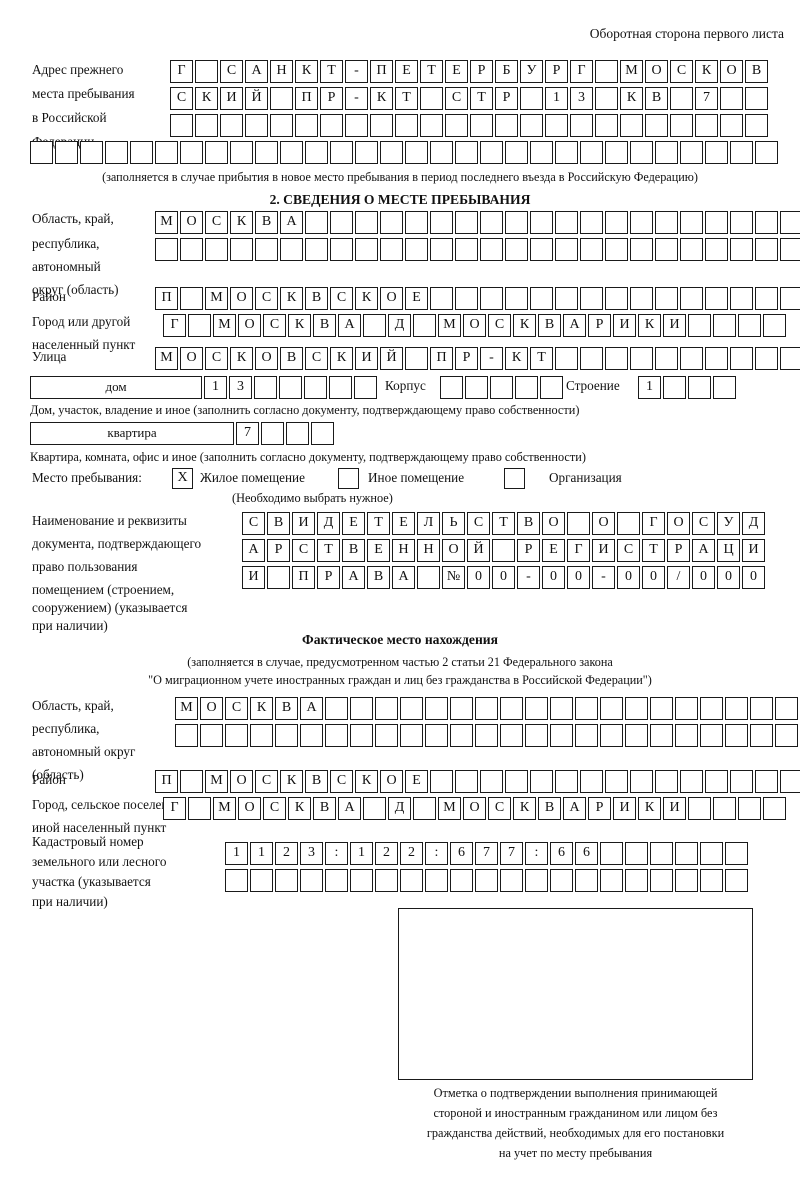 This screenshot has width=800, height=1180. I want to click on cadastral-cell: :, so click(436, 853).